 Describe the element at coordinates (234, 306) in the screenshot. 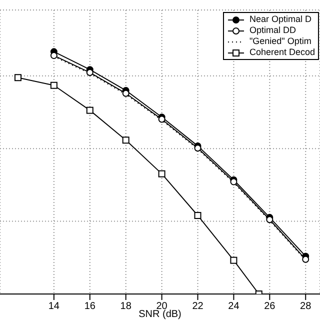

I see `x-tick-label: 24` at that location.